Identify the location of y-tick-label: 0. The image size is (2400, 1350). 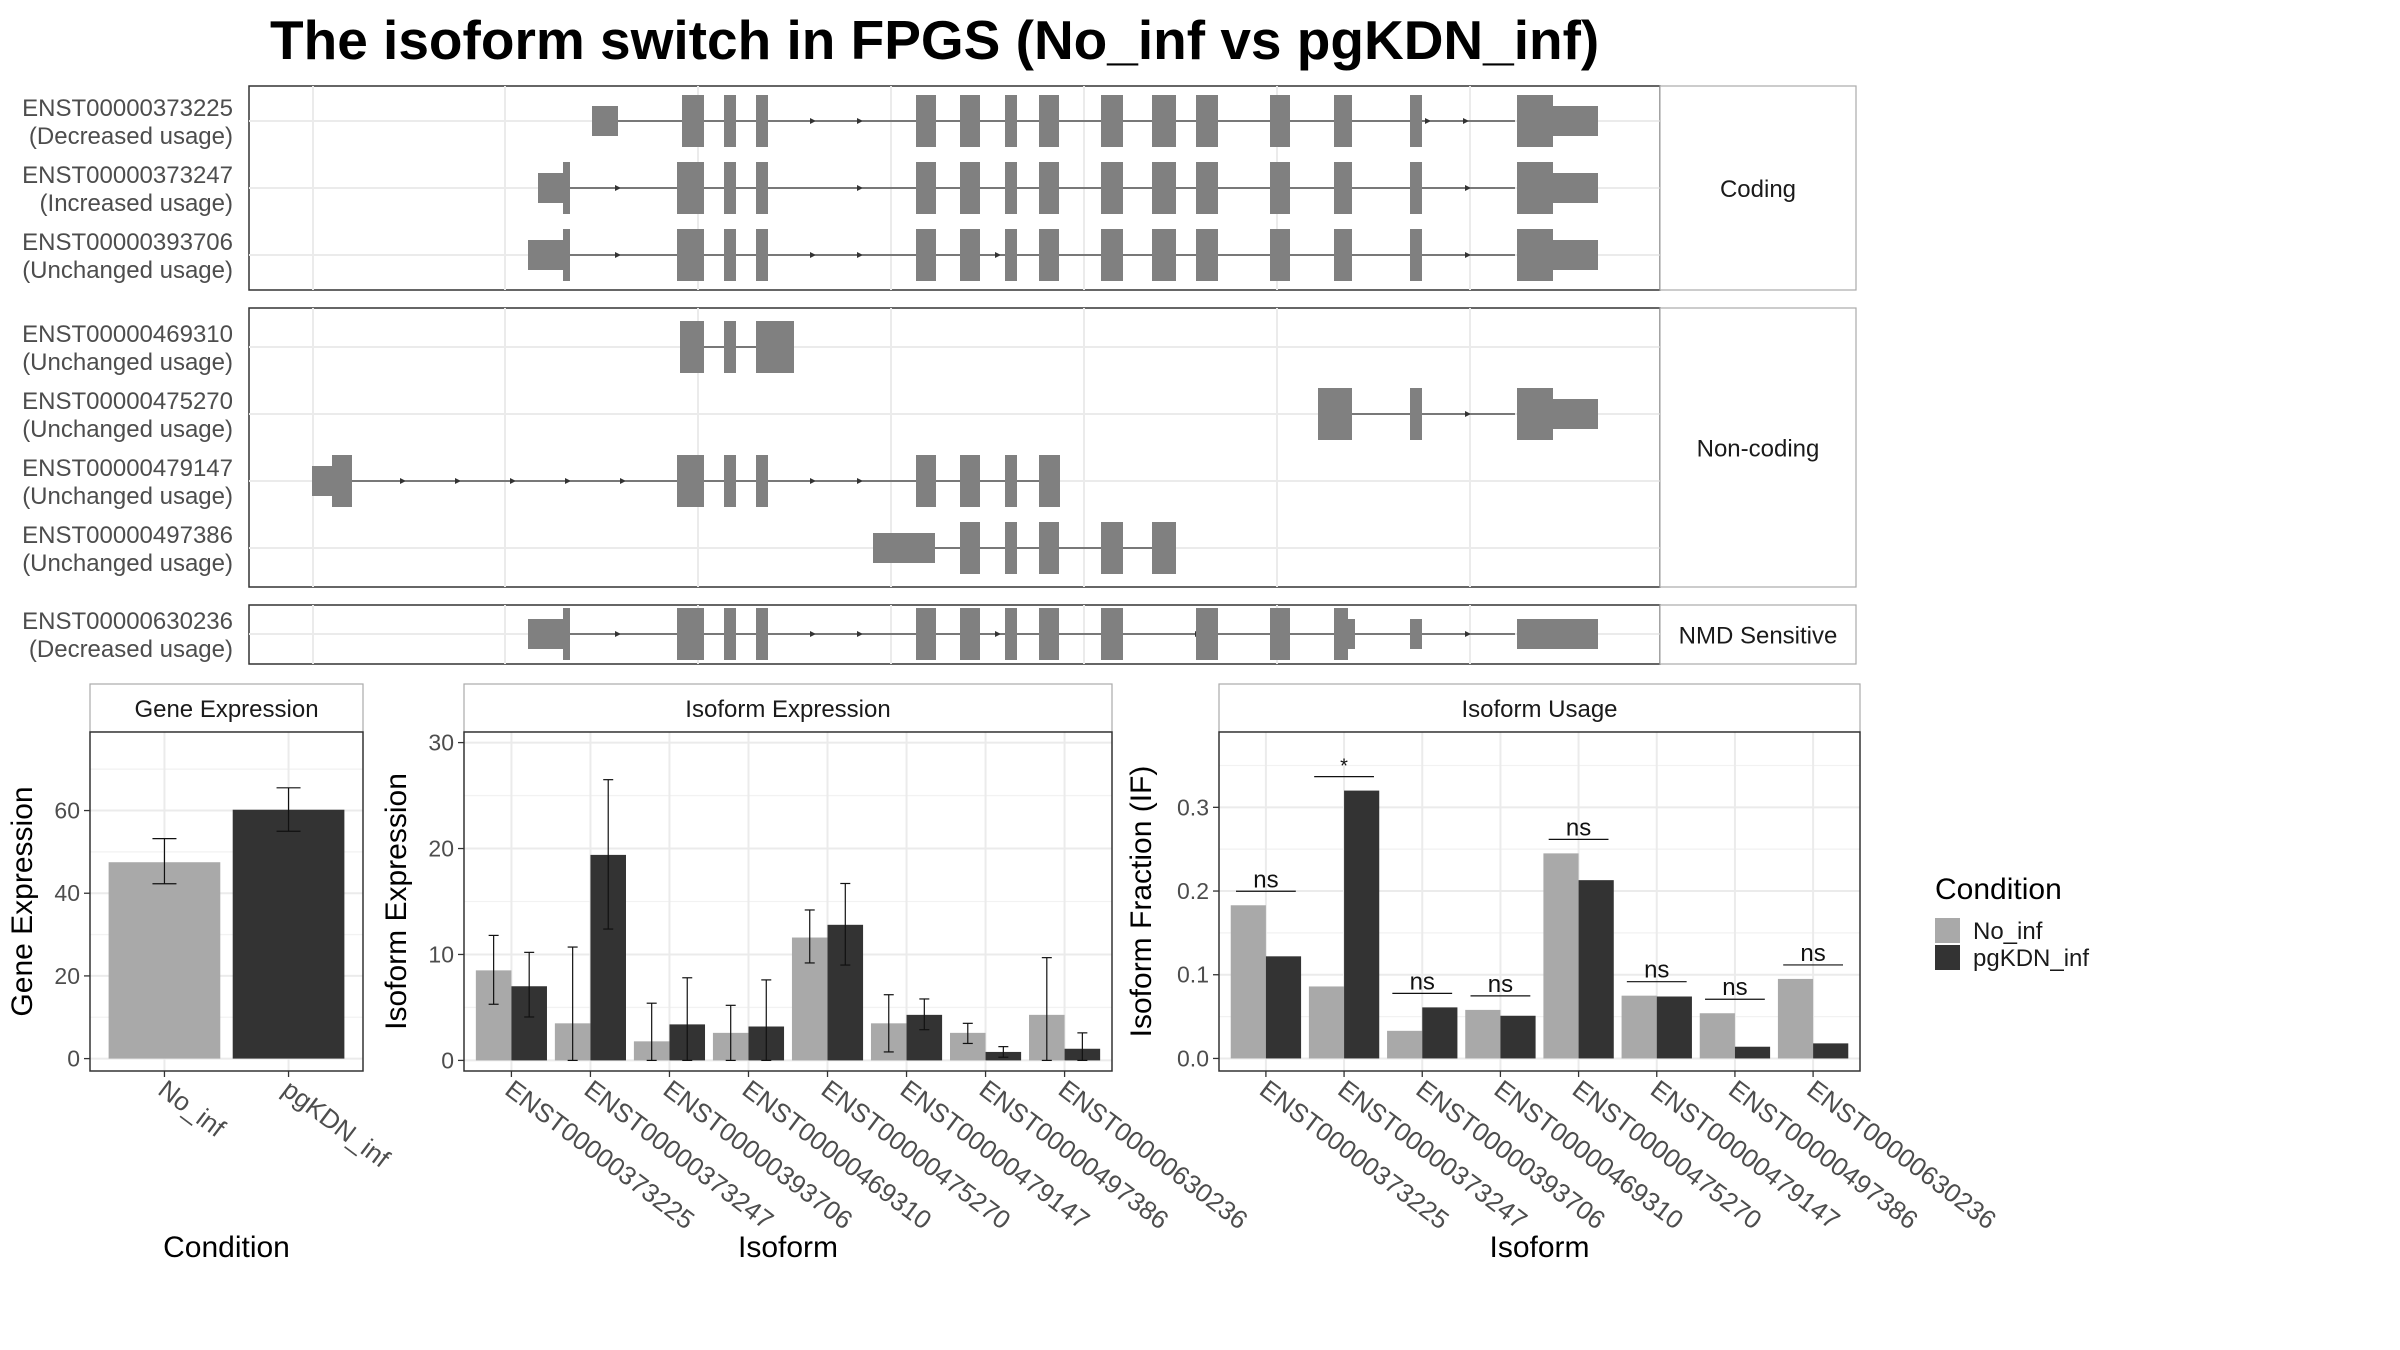
(73, 1059).